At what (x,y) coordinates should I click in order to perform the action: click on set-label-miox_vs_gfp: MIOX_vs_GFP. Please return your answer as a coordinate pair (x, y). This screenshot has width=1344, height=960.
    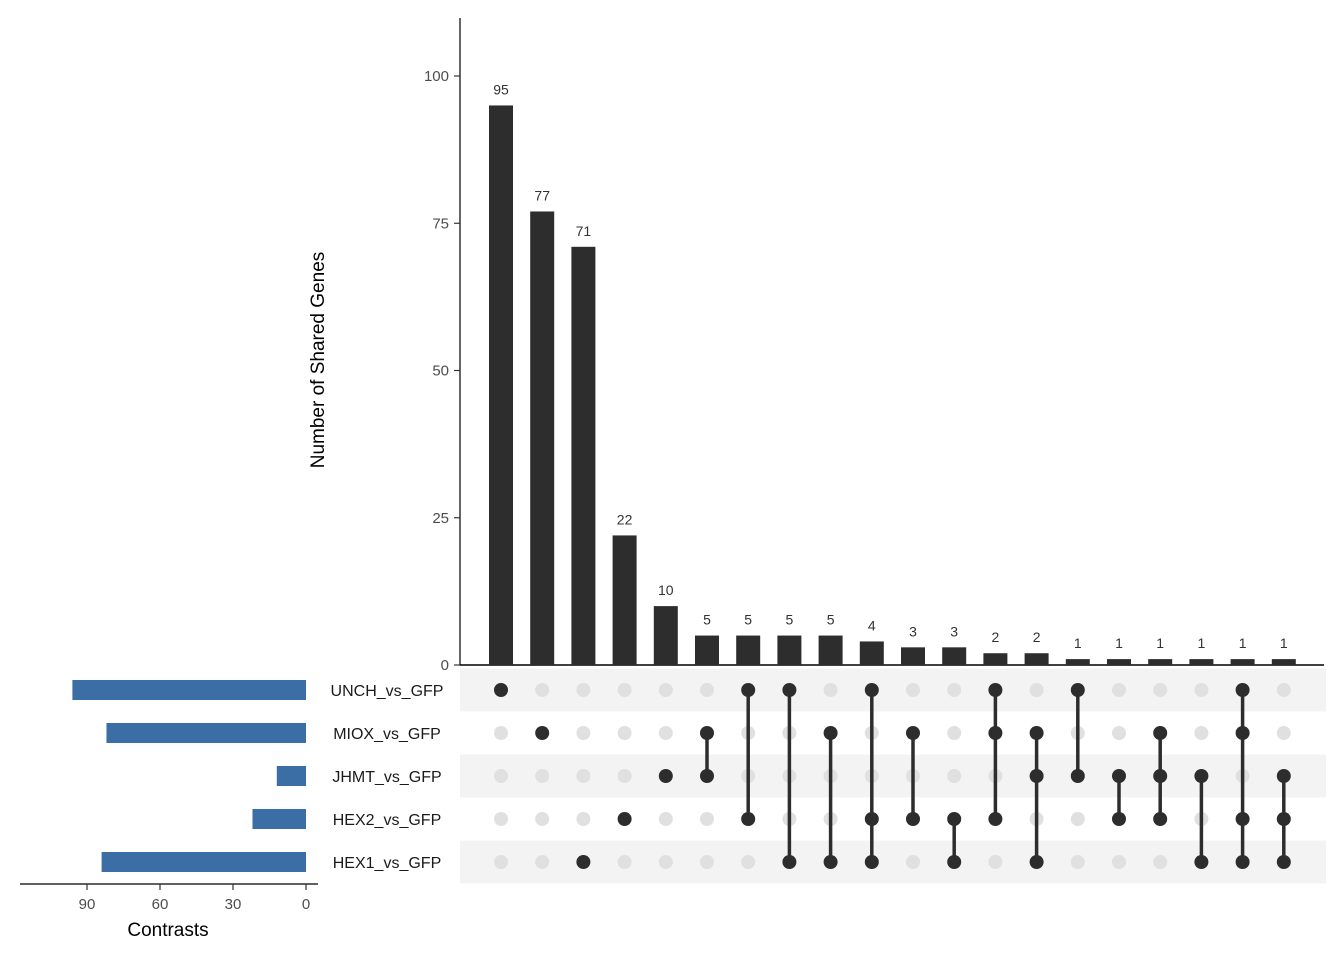
    Looking at the image, I should click on (387, 734).